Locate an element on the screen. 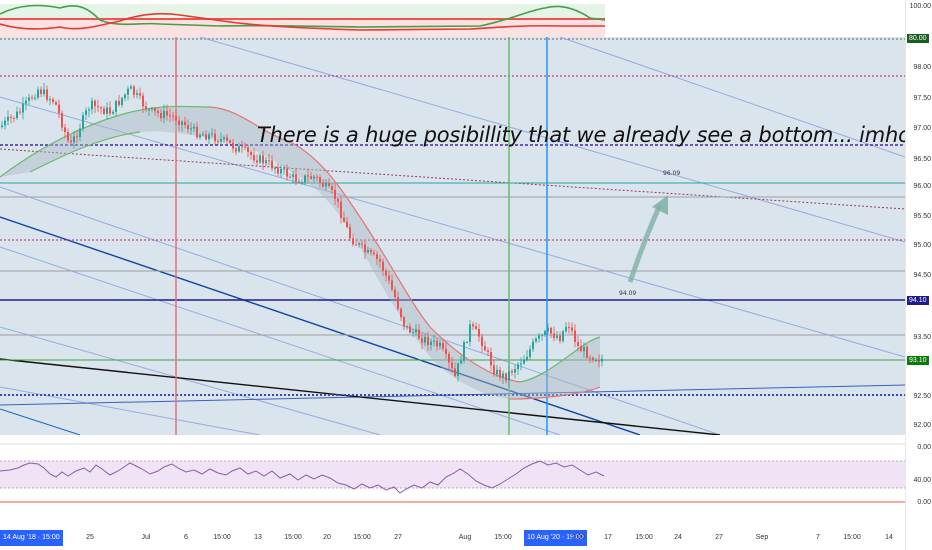  top-indicator-pane is located at coordinates (452, 18).